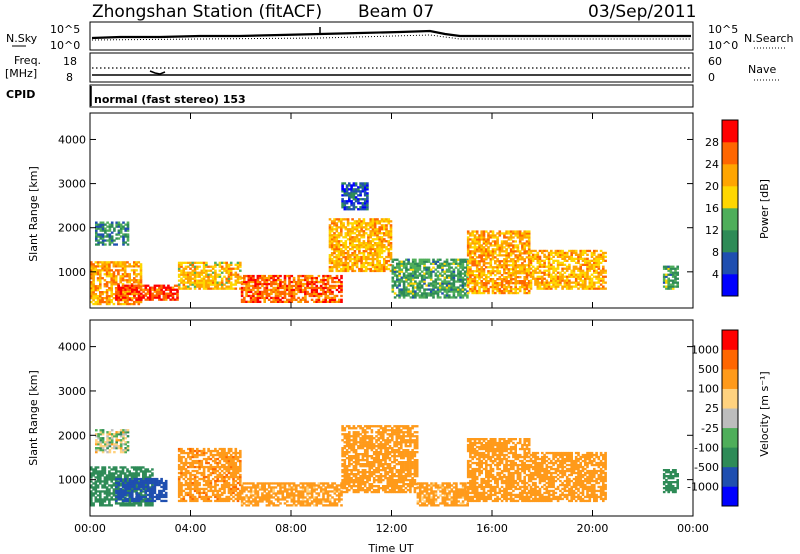 This screenshot has height=554, width=800. What do you see at coordinates (207, 12) in the screenshot?
I see `station-title: Zhongshan Station (fitACF)` at bounding box center [207, 12].